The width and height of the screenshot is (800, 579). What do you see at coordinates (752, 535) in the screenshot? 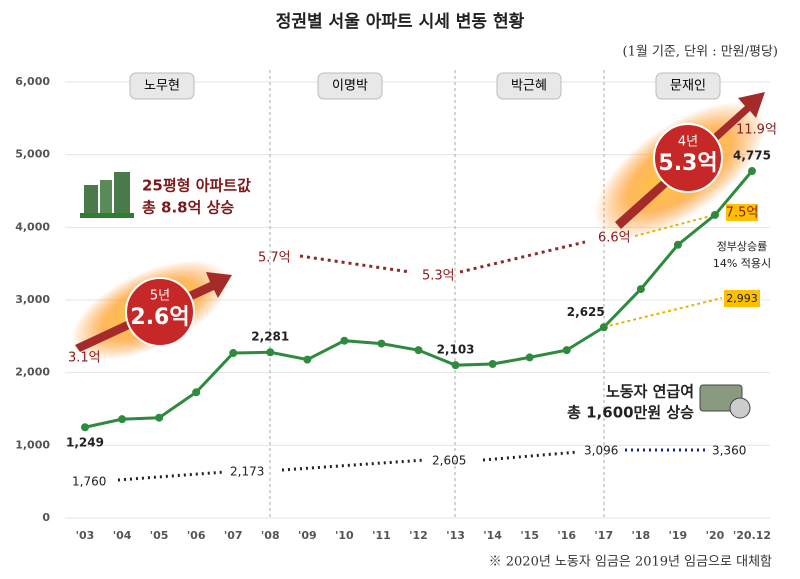
I see `x-tick-label: '20.12` at bounding box center [752, 535].